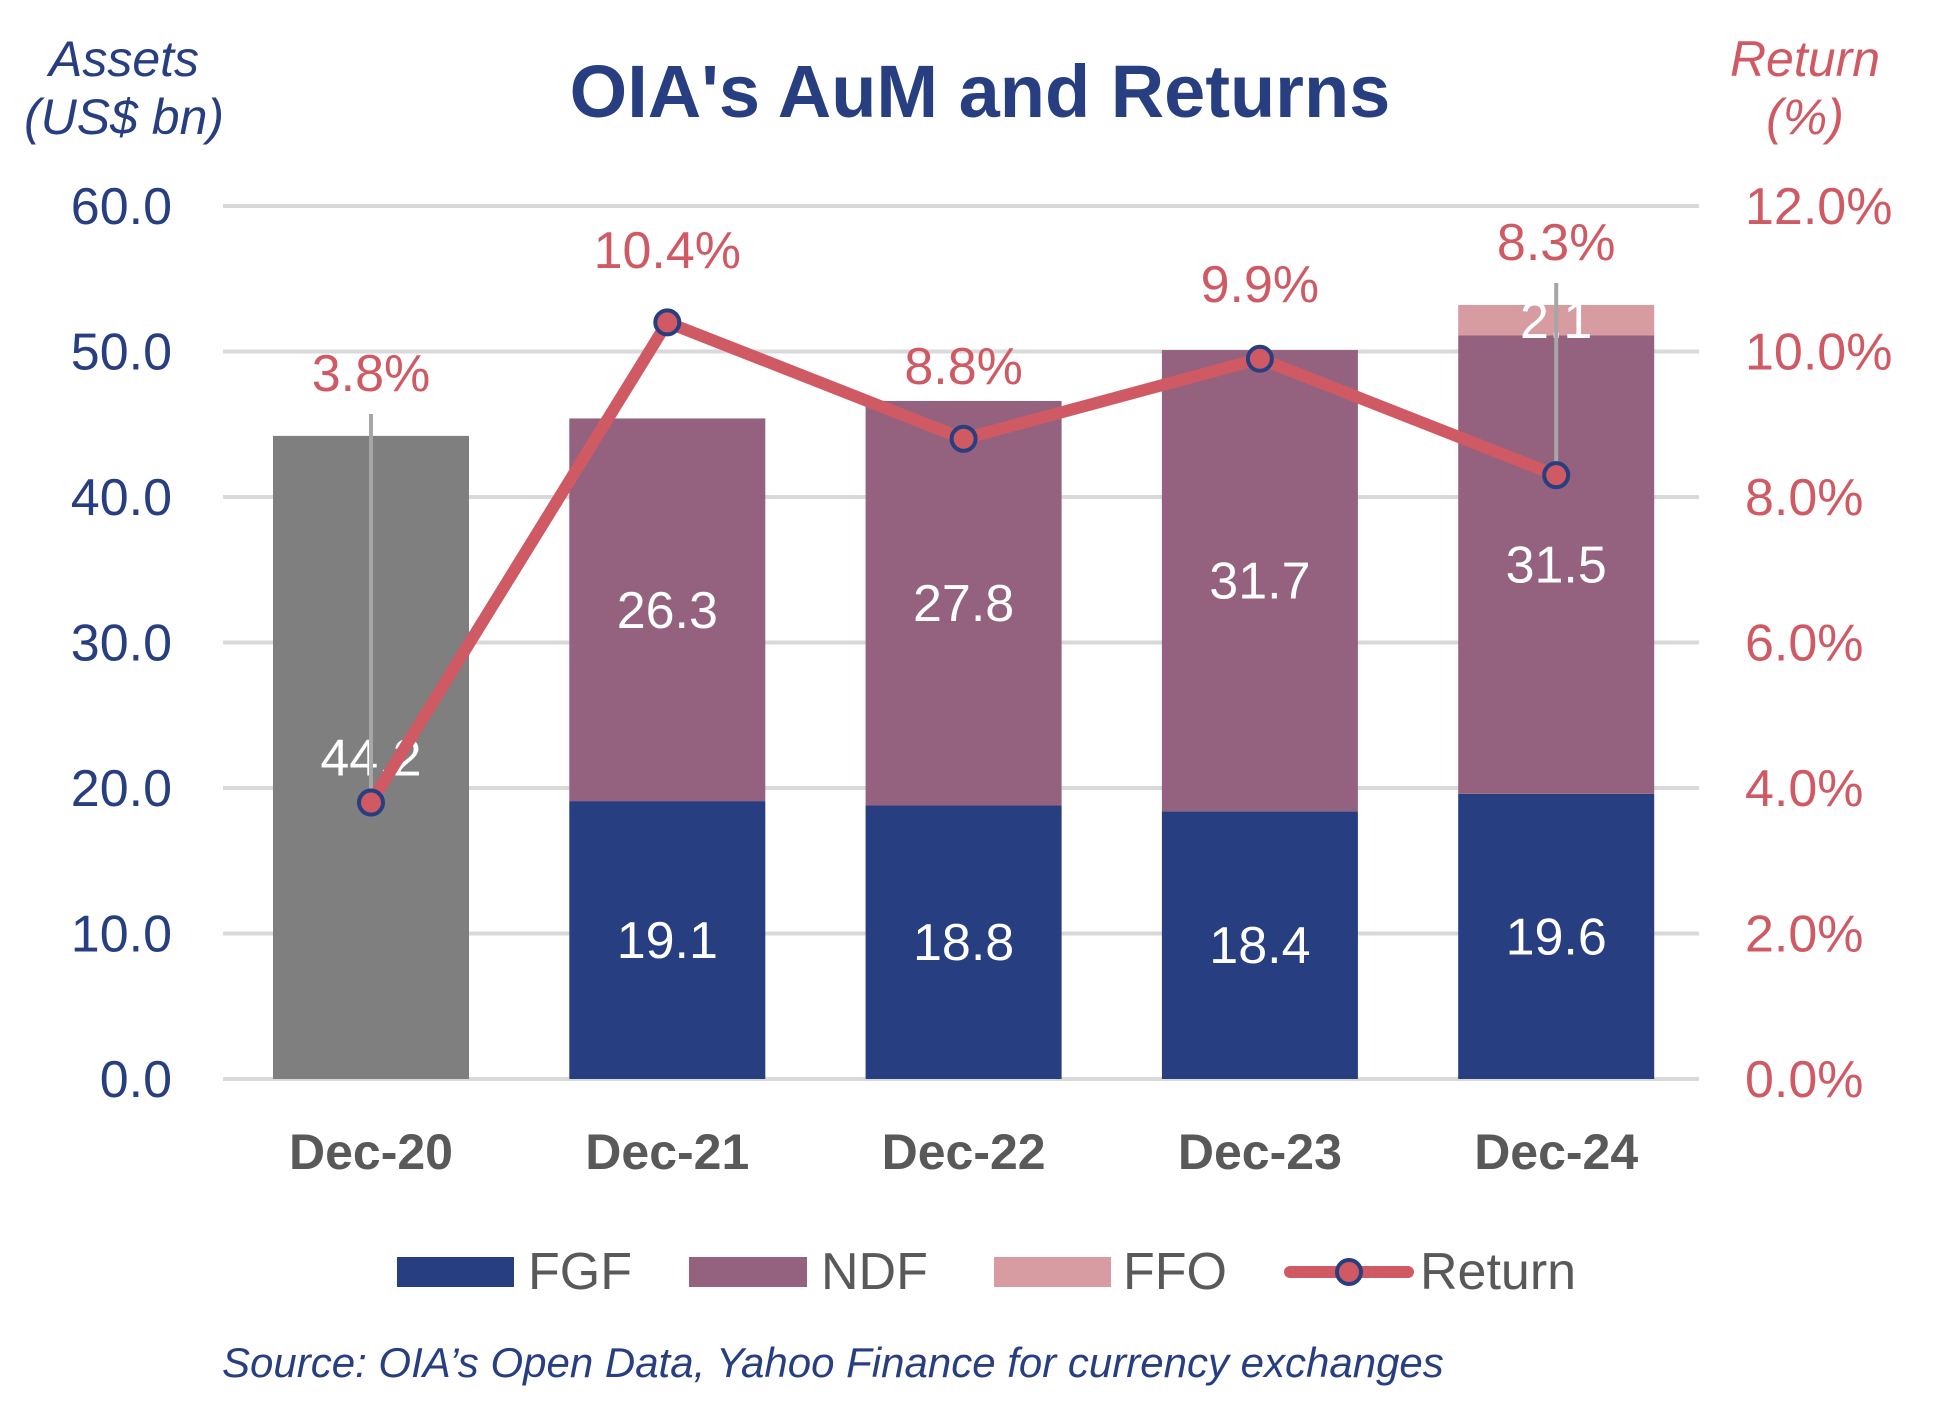 The width and height of the screenshot is (1946, 1418). What do you see at coordinates (667, 251) in the screenshot?
I see `return-label-dec-21: 10.4%` at bounding box center [667, 251].